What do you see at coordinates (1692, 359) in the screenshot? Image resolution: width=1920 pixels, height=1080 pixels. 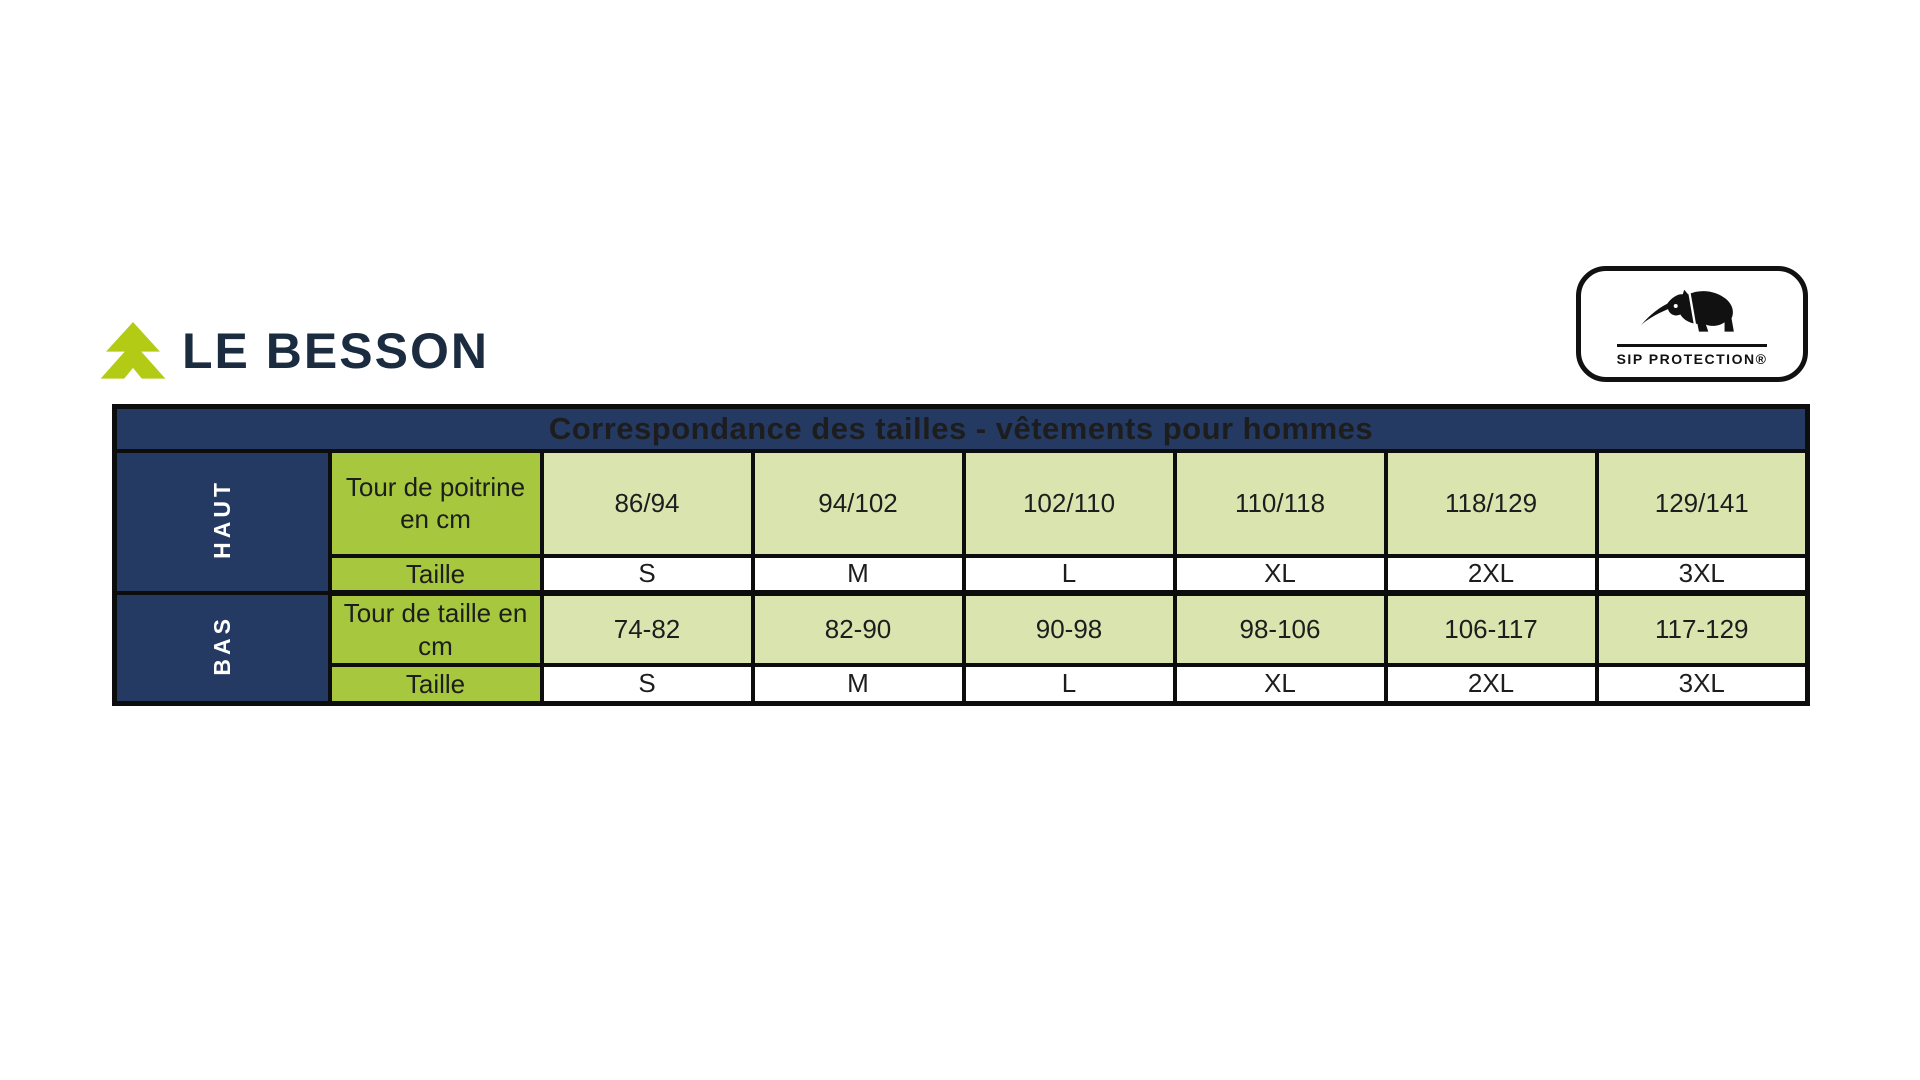 I see `sip-label: SIP PROTECTION®` at bounding box center [1692, 359].